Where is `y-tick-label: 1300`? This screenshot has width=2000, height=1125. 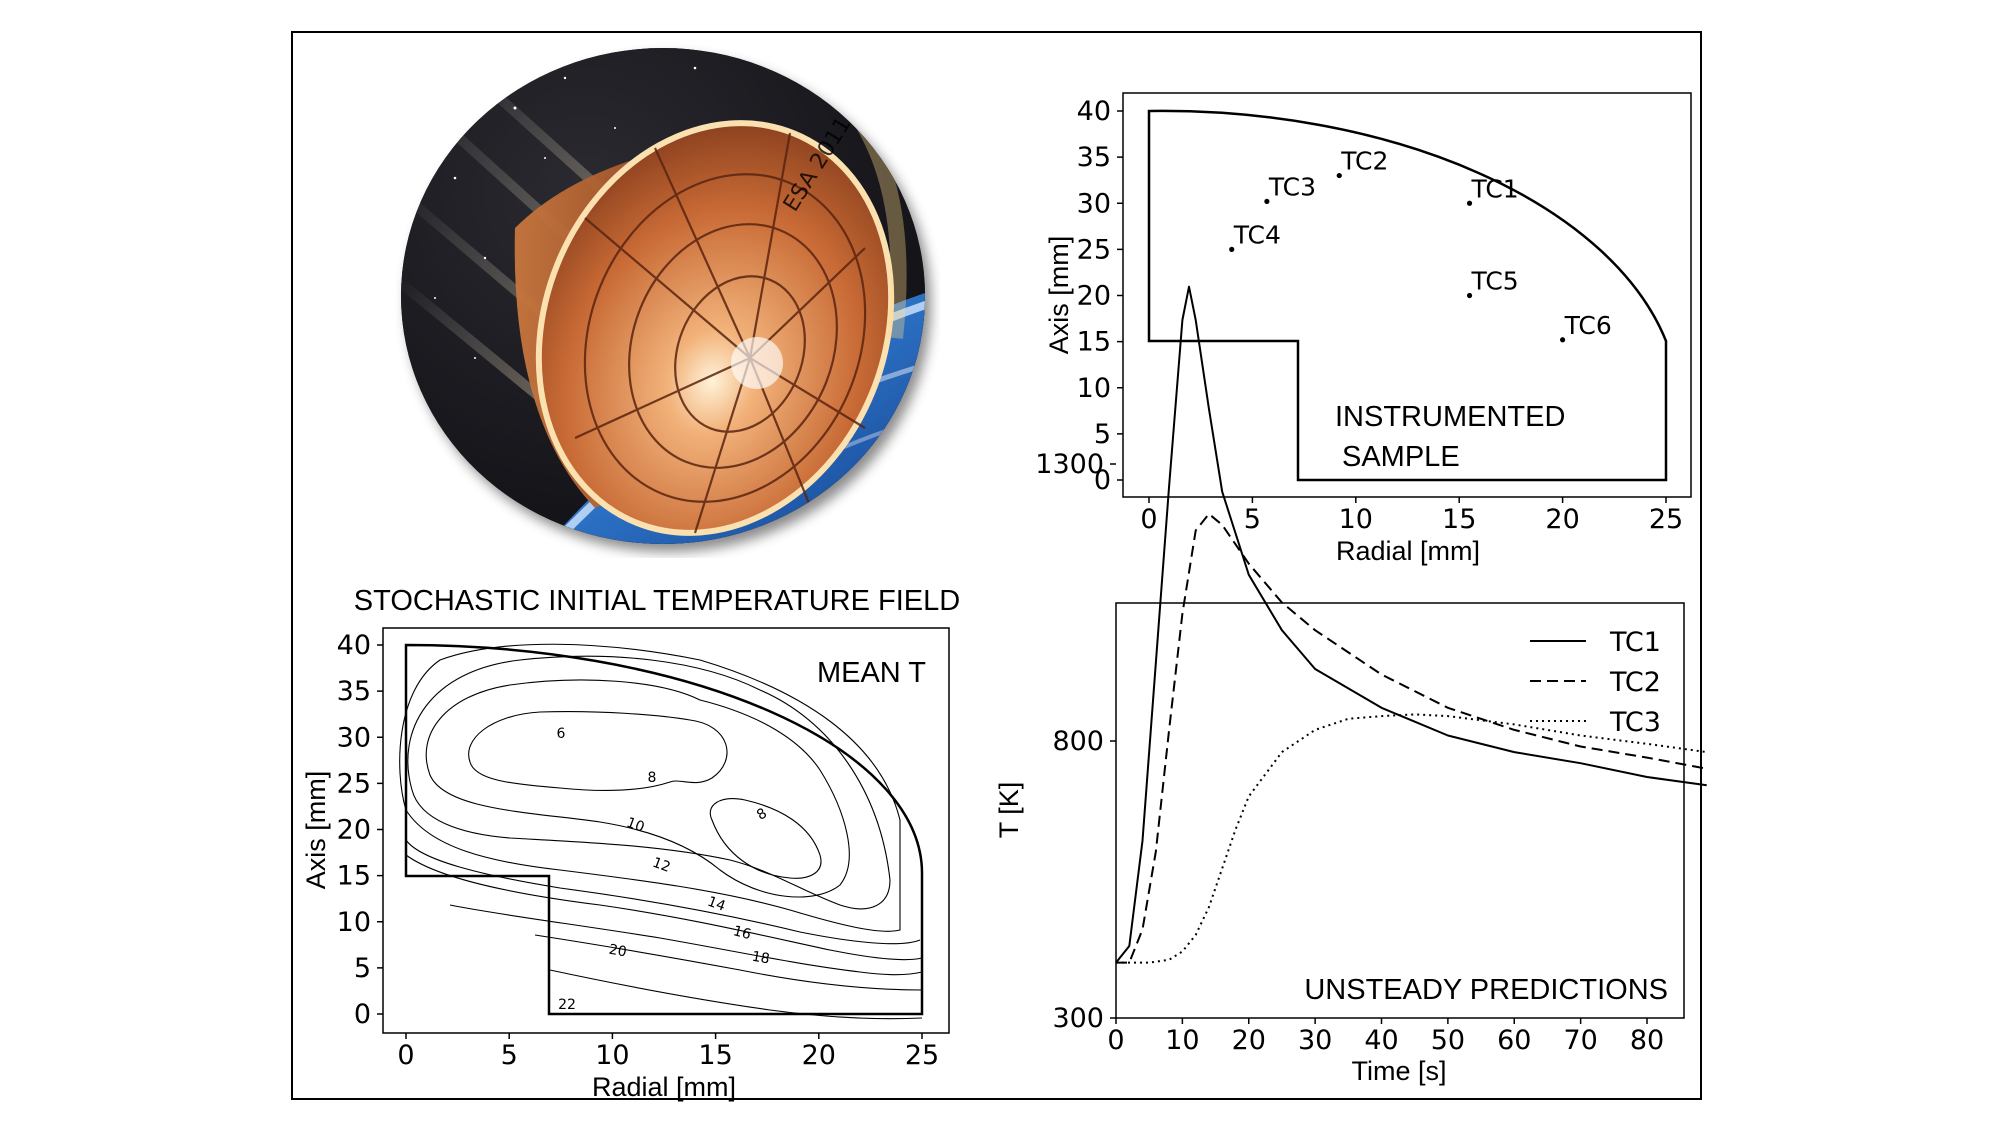 y-tick-label: 1300 is located at coordinates (1069, 464).